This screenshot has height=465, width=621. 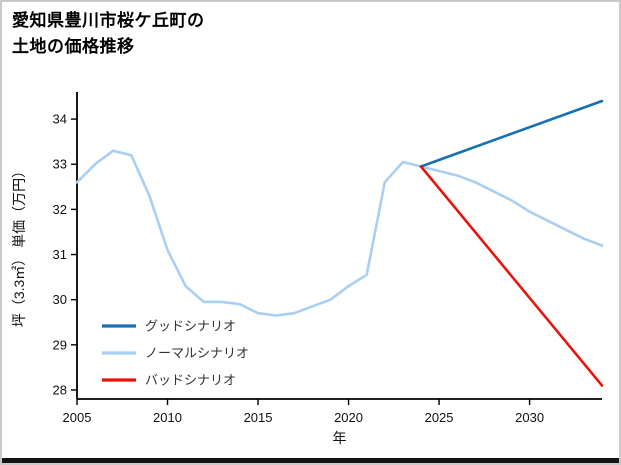 What do you see at coordinates (60, 299) in the screenshot?
I see `y-tick-label: 30` at bounding box center [60, 299].